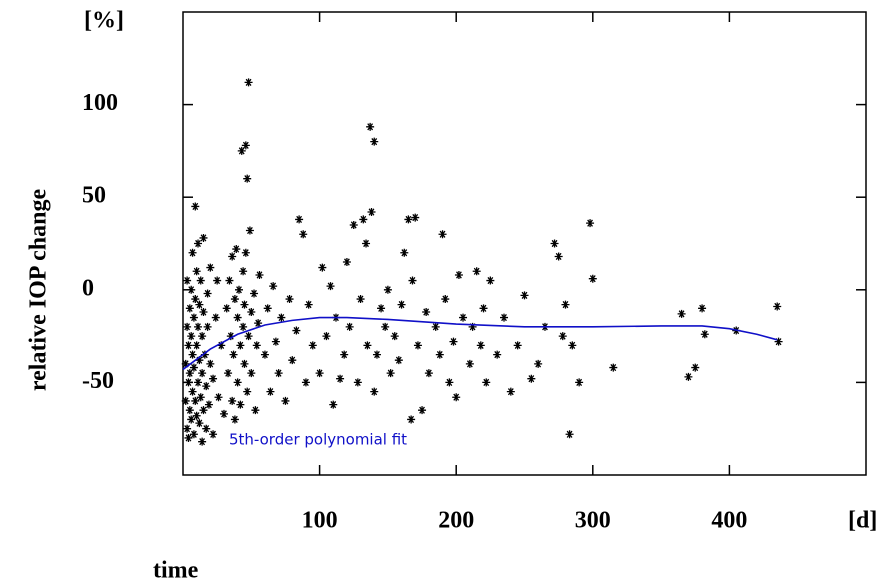 The height and width of the screenshot is (588, 892). I want to click on x-unit: [d], so click(862, 521).